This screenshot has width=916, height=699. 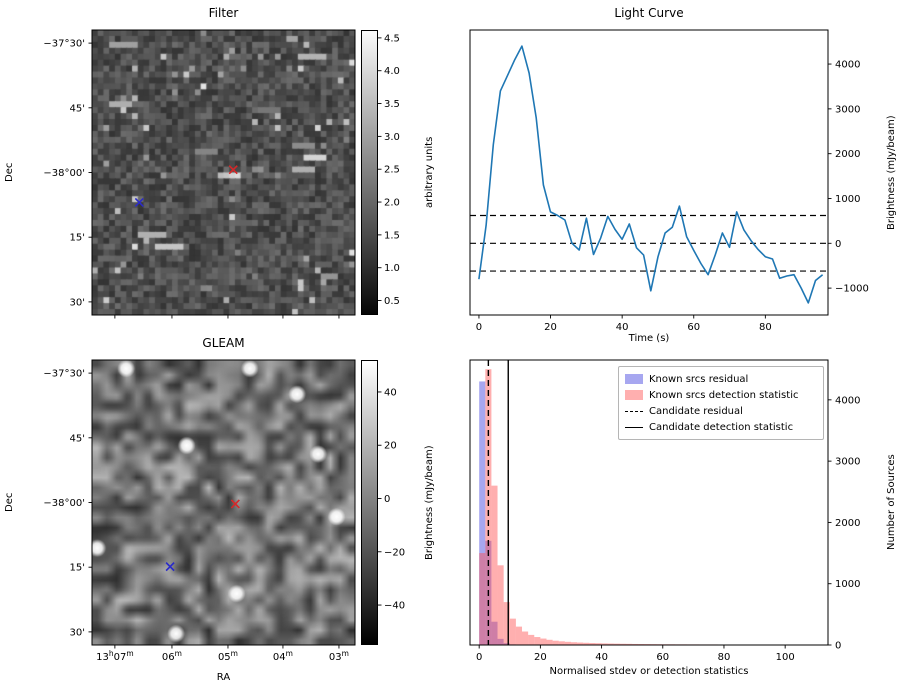 I want to click on tick-label: 100, so click(x=785, y=657).